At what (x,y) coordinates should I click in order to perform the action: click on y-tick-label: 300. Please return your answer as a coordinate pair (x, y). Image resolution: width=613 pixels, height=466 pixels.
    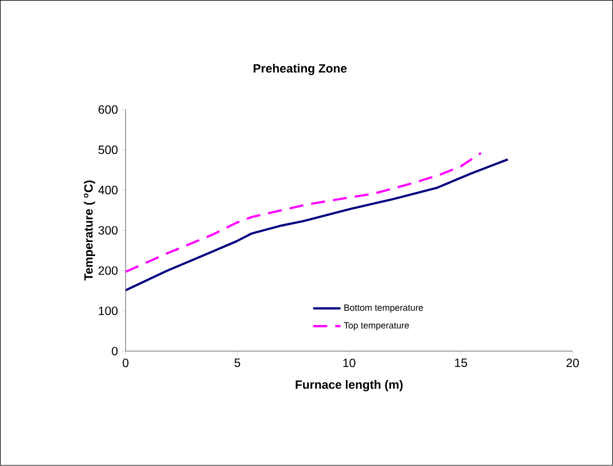
    Looking at the image, I should click on (108, 230).